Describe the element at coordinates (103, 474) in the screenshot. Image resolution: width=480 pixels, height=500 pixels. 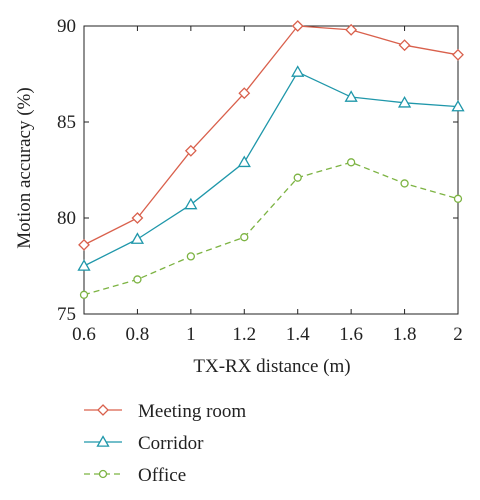
I see `legend-marker-office` at that location.